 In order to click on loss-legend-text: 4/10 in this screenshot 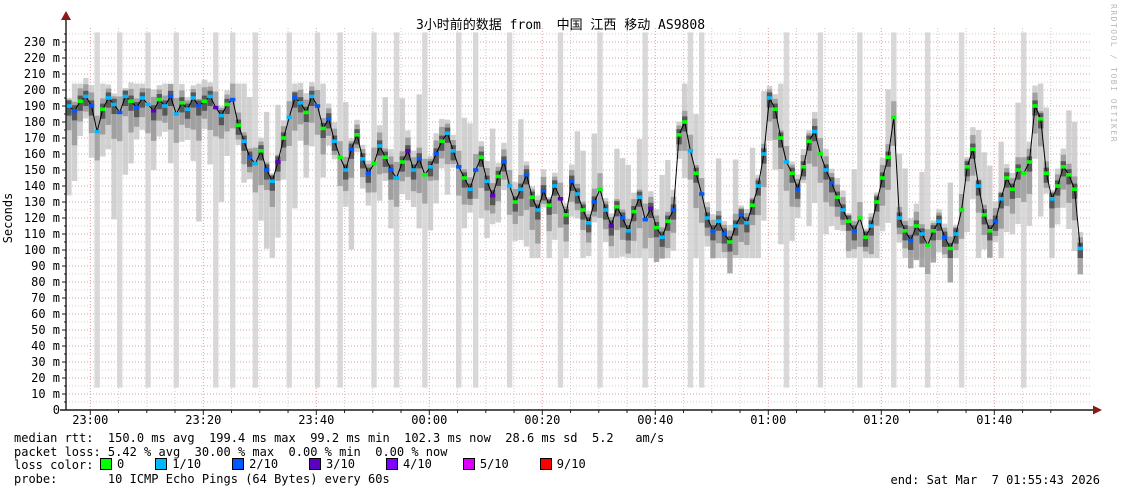, I will do `click(417, 464)`.